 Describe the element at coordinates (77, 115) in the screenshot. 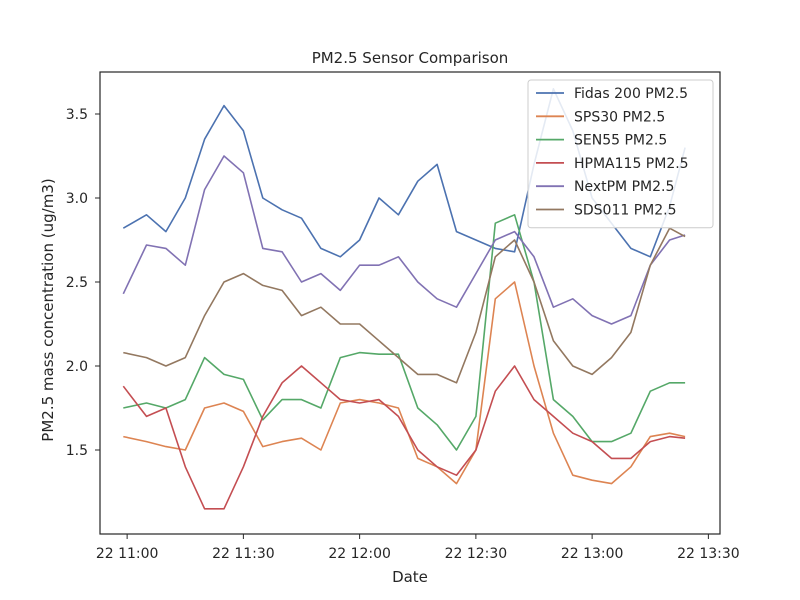

I see `y-tick-label: 3.5` at that location.